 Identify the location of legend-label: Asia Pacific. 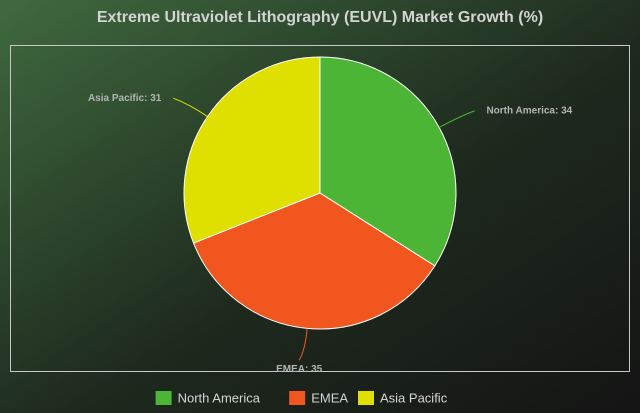
(414, 397).